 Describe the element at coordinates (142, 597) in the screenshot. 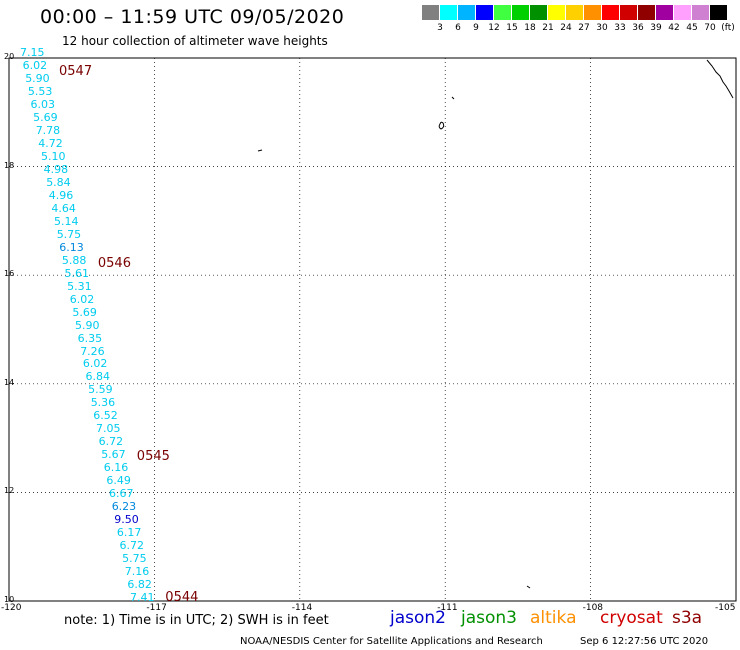

I see `swh-value: 7.41` at that location.